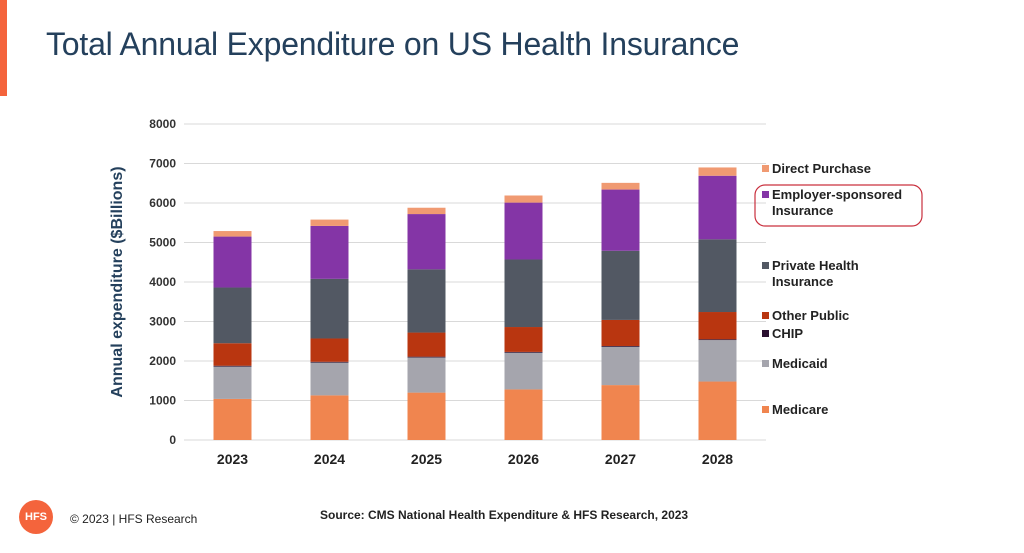 The width and height of the screenshot is (1024, 553). What do you see at coordinates (232, 419) in the screenshot?
I see `bar-segment-medicare-2023` at bounding box center [232, 419].